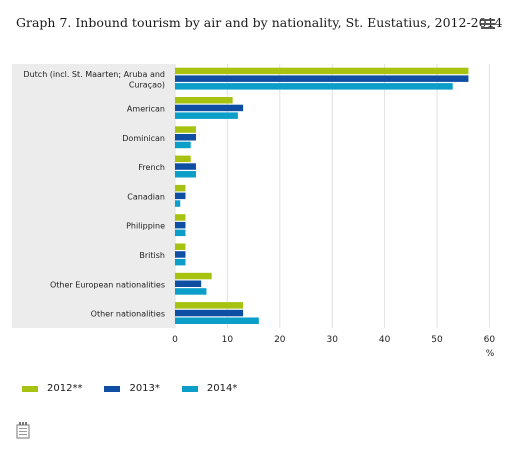 This screenshot has width=526, height=469. What do you see at coordinates (143, 138) in the screenshot?
I see `category-label: Dominican` at bounding box center [143, 138].